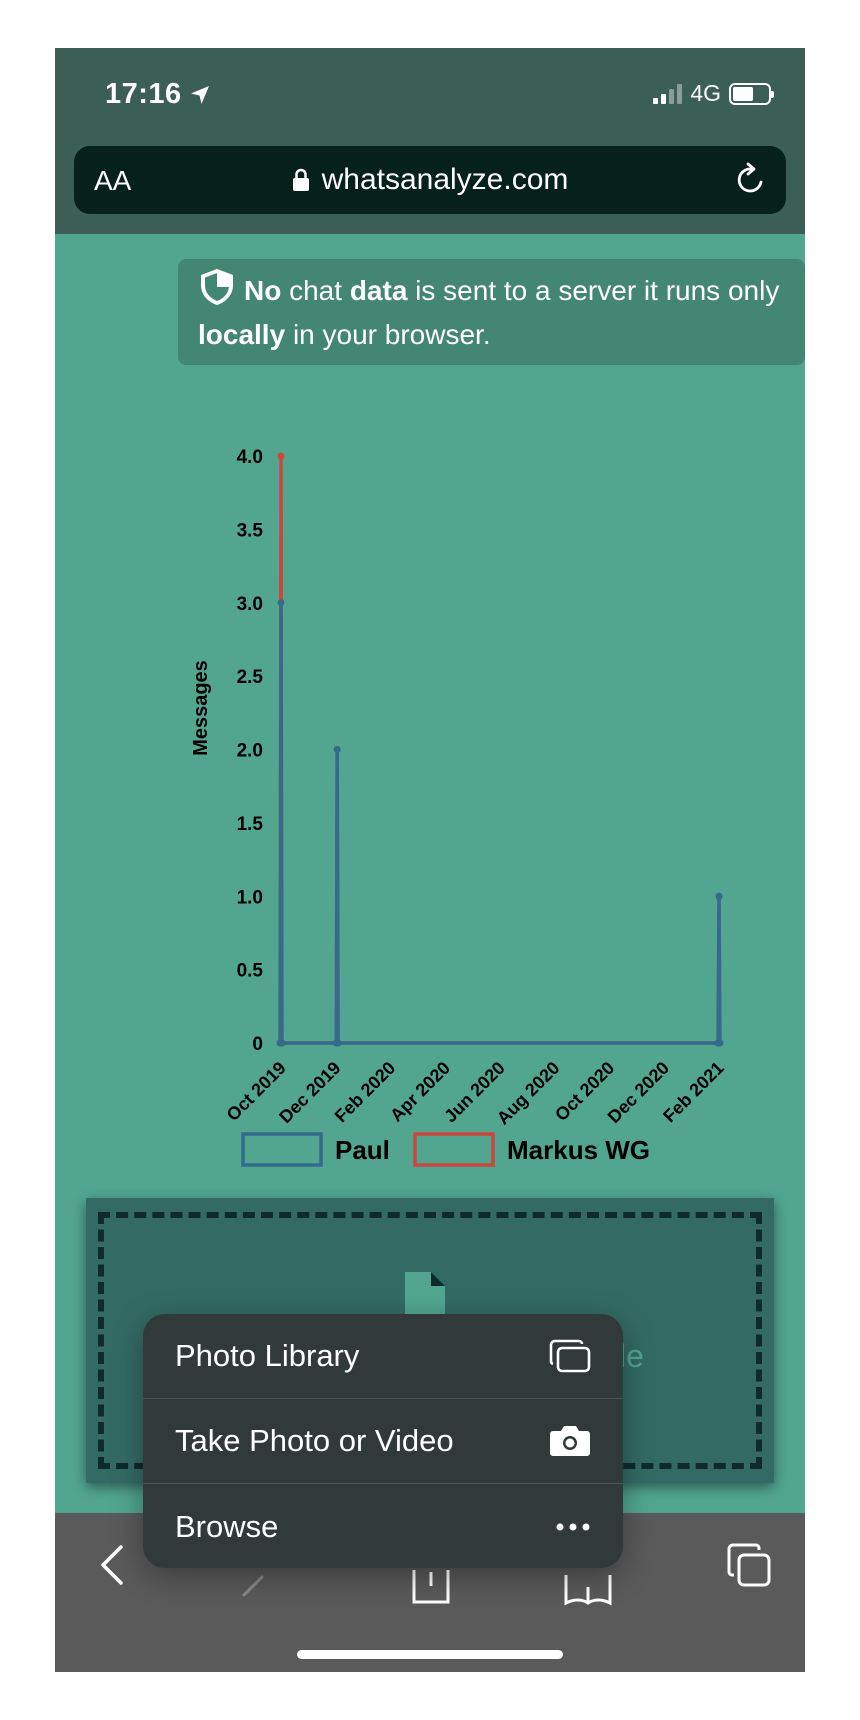  I want to click on file-picker-menu: Photo Library Take Photo or Video Browse, so click(383, 1441).